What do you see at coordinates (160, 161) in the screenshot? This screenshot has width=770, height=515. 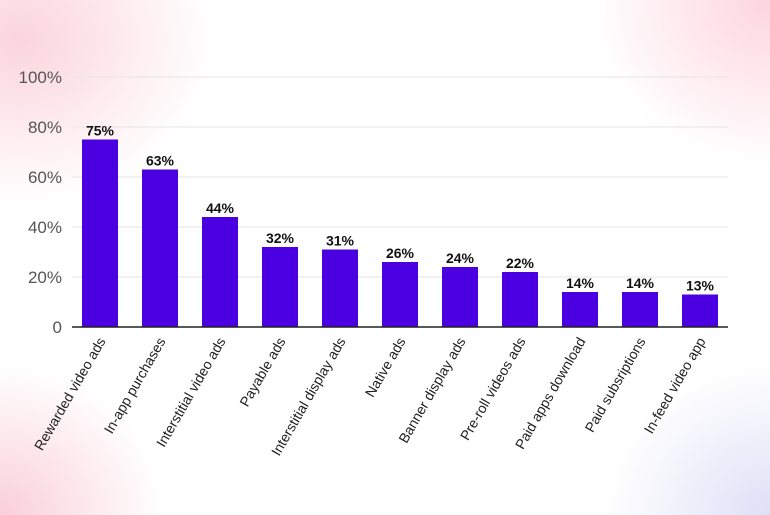 I see `data-label: 63%` at bounding box center [160, 161].